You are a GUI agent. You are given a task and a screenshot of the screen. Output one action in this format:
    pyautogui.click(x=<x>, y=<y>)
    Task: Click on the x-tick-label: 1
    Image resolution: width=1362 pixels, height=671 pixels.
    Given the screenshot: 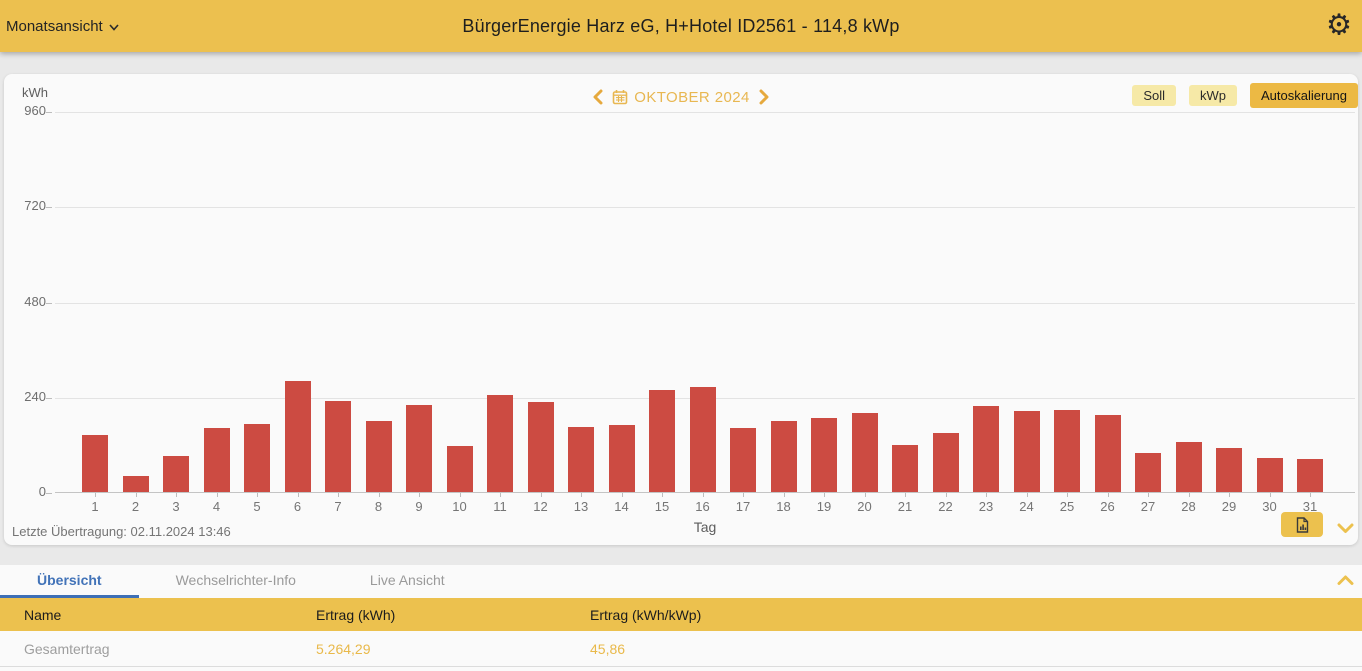 What is the action you would take?
    pyautogui.click(x=95, y=506)
    